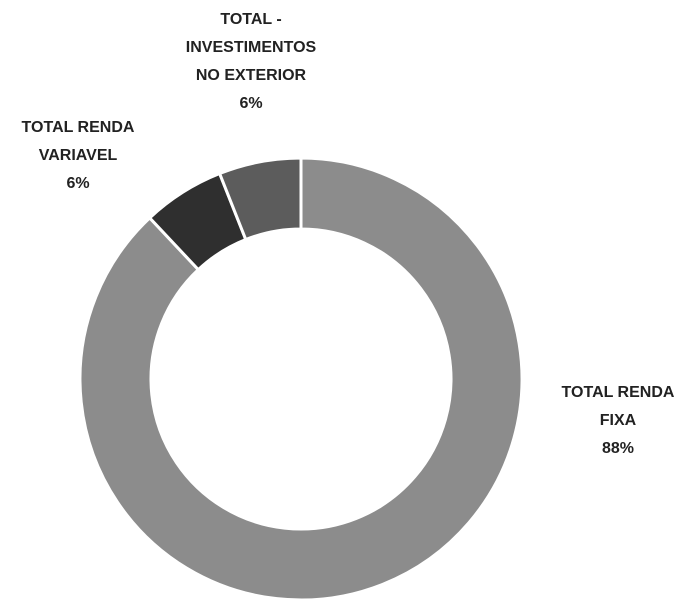 The height and width of the screenshot is (603, 685). I want to click on category-label: TOTAL - INVESTIMENTOS NO EXTERIOR, so click(251, 47).